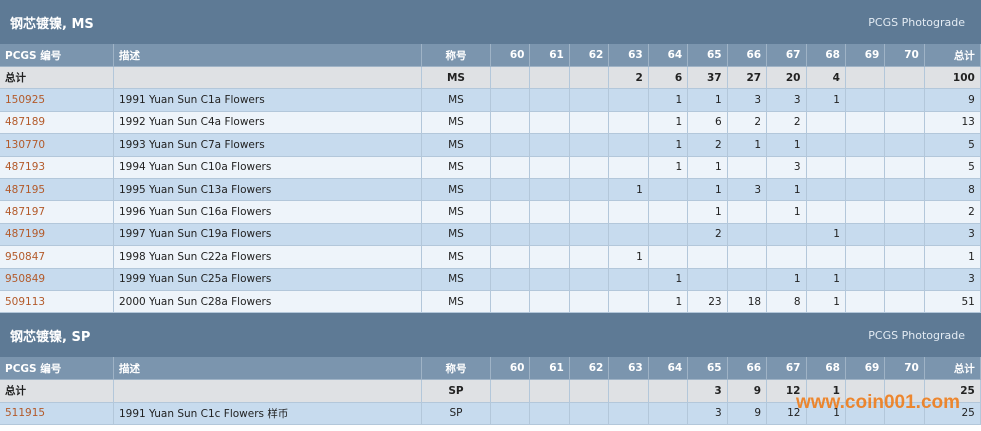 The width and height of the screenshot is (981, 431). I want to click on description: 1994 Yuan Sun C10a Flowers, so click(268, 167).